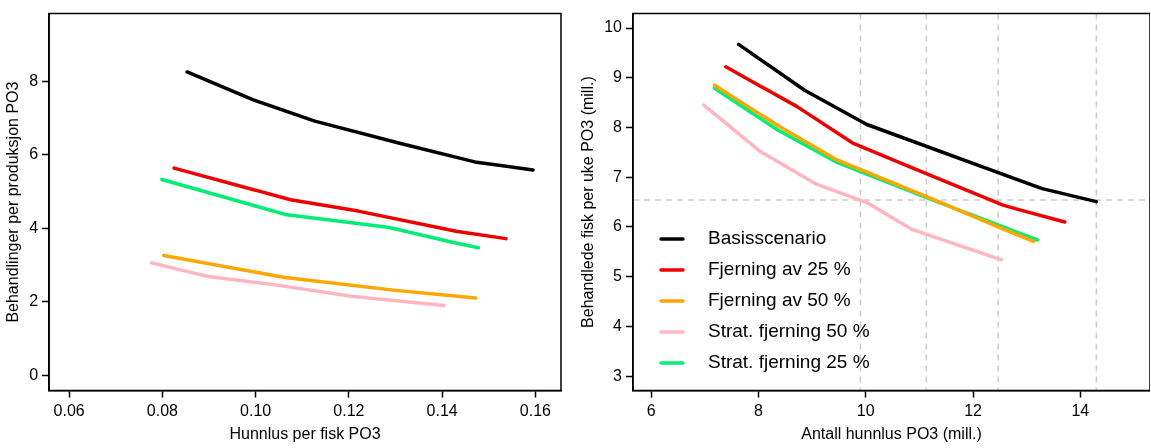 The height and width of the screenshot is (448, 1151). Describe the element at coordinates (256, 410) in the screenshot. I see `x-tick-label: 0.10` at that location.